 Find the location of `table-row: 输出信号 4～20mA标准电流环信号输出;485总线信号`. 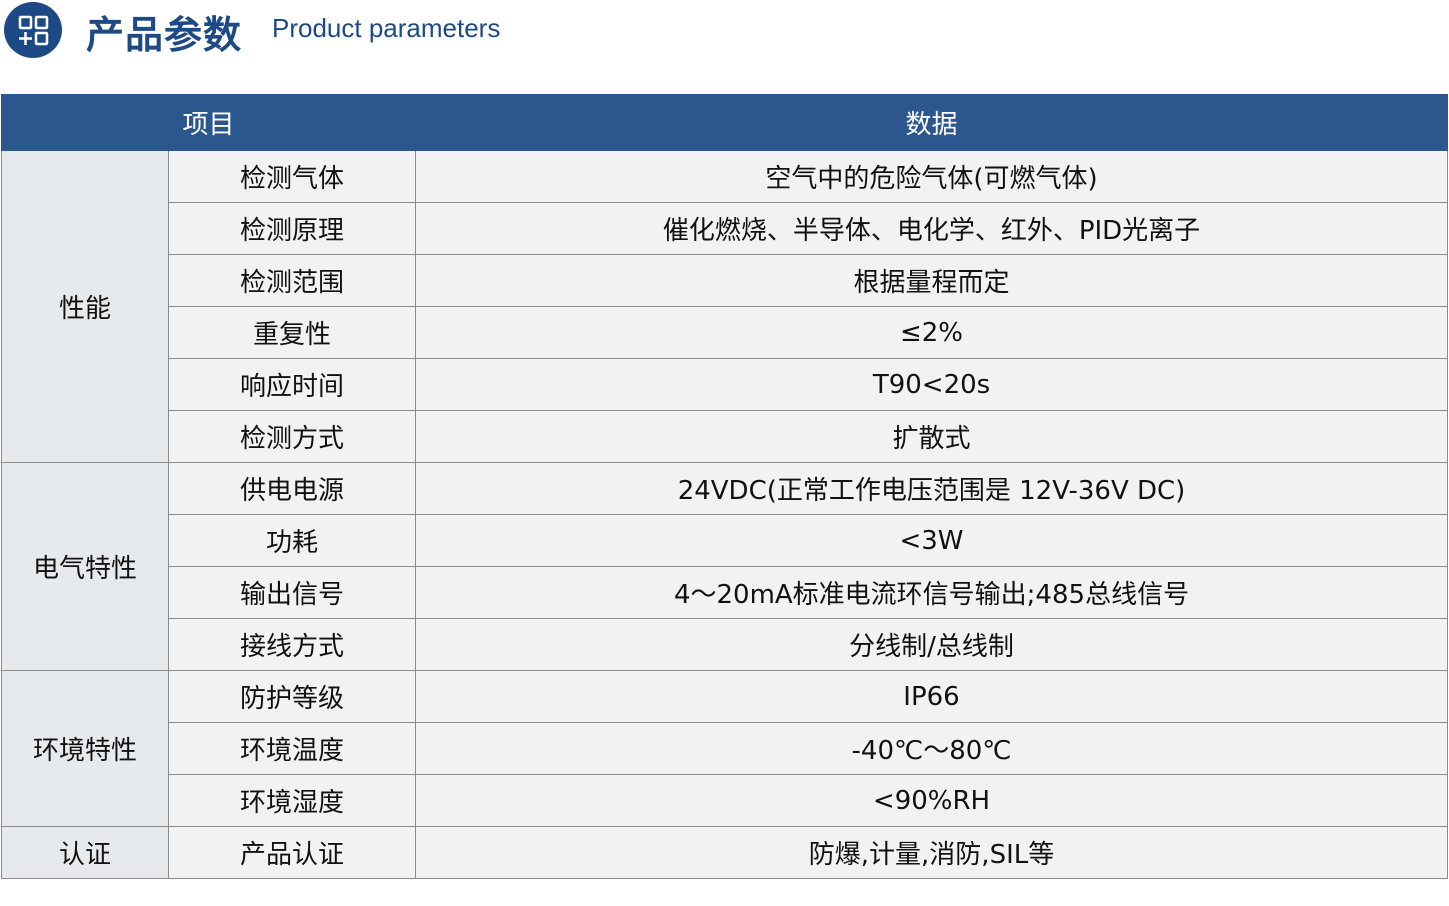

table-row: 输出信号 4～20mA标准电流环信号输出;485总线信号 is located at coordinates (725, 592).